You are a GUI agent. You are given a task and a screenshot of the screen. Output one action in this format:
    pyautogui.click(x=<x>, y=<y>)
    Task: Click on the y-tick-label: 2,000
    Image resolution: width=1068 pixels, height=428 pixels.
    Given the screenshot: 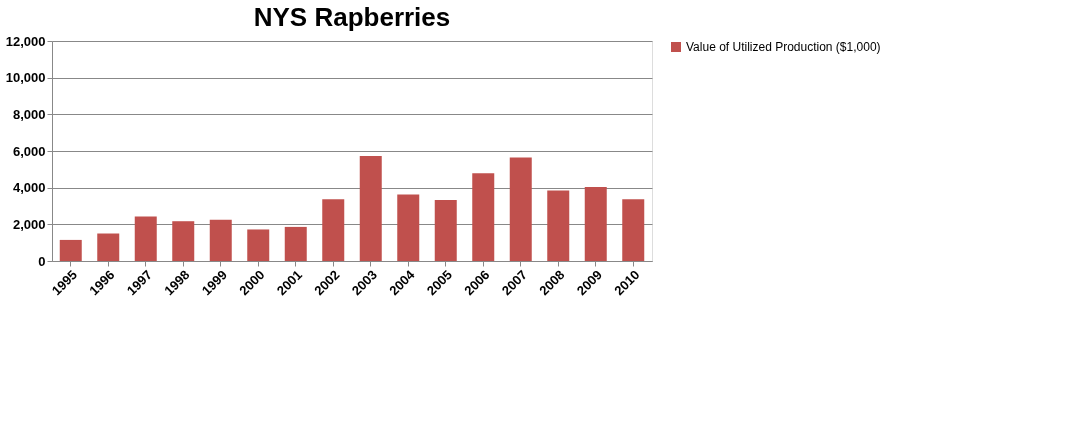 What is the action you would take?
    pyautogui.click(x=29, y=224)
    